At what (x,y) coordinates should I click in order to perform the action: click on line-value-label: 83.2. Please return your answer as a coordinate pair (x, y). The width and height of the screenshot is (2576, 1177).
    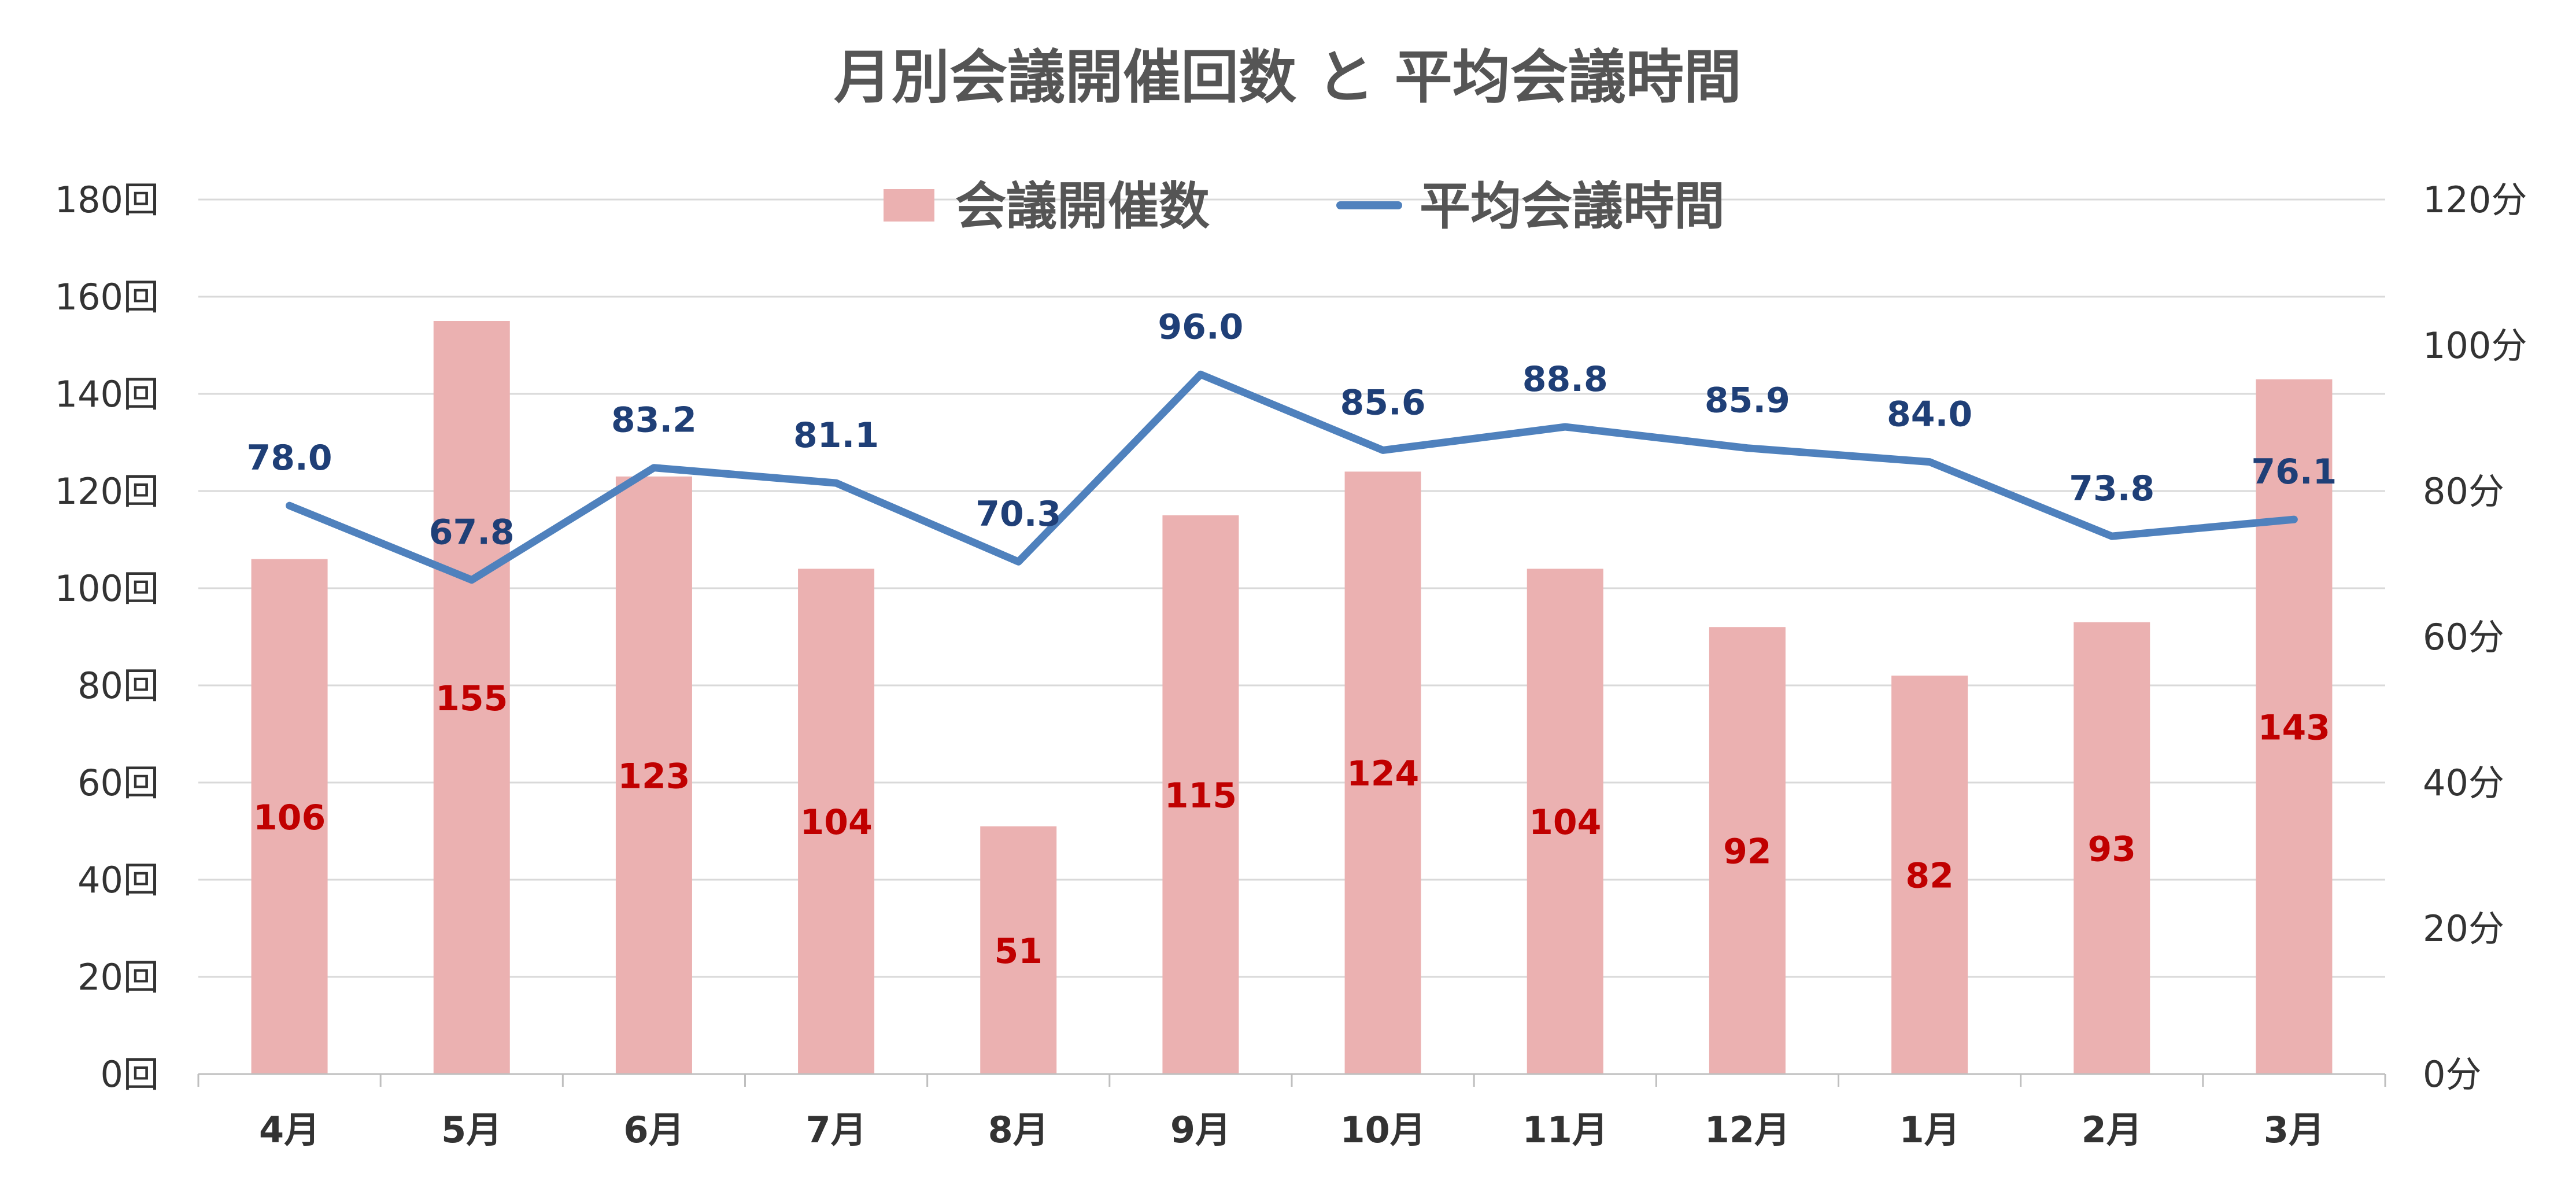
    Looking at the image, I should click on (654, 420).